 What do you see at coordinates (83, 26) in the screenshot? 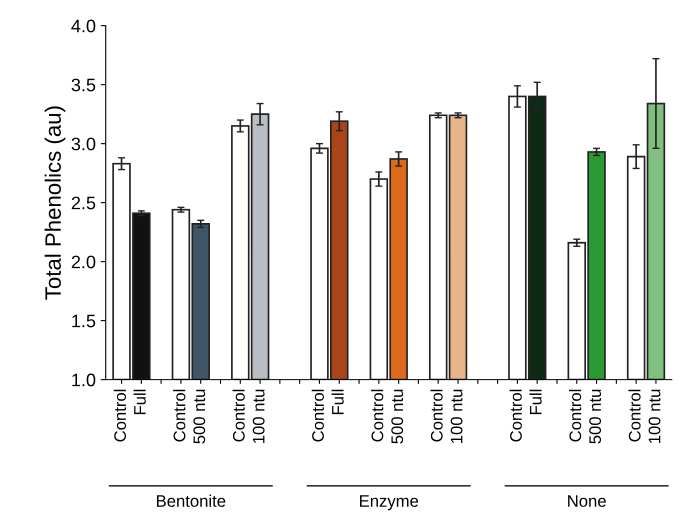
I see `y-tick-label: 4.0` at bounding box center [83, 26].